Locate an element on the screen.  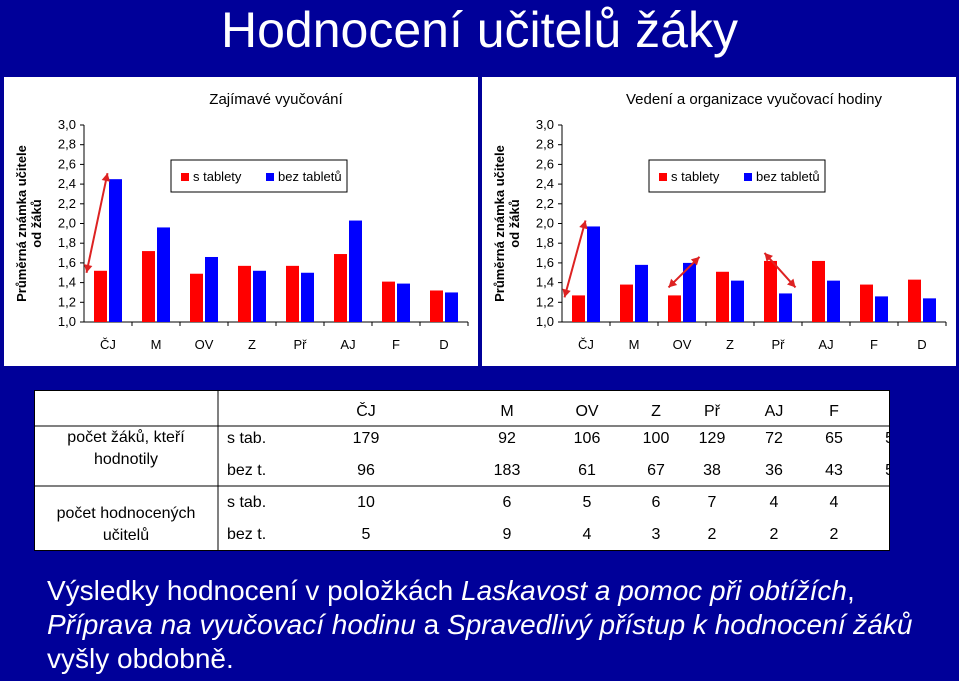
table-sub-label: s tab. is located at coordinates (246, 502).